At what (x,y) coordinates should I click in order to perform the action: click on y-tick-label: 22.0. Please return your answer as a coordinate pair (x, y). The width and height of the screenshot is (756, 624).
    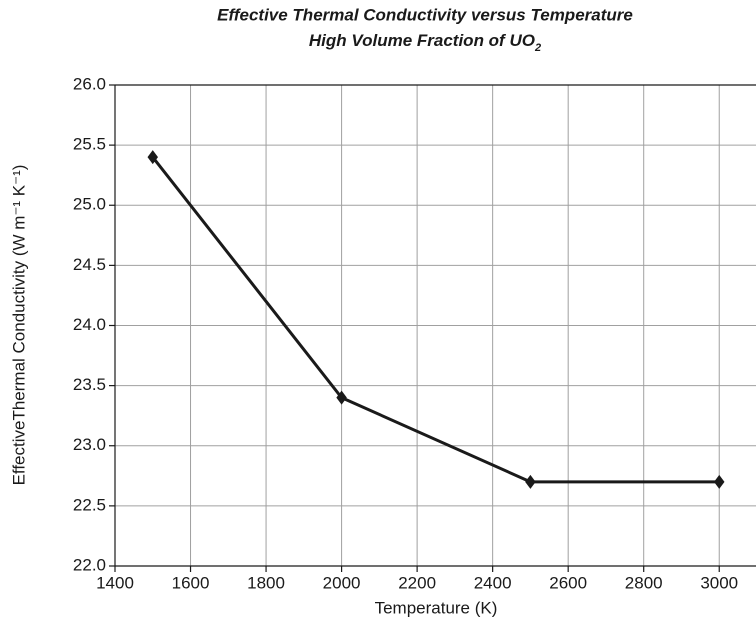
    Looking at the image, I should click on (89, 564).